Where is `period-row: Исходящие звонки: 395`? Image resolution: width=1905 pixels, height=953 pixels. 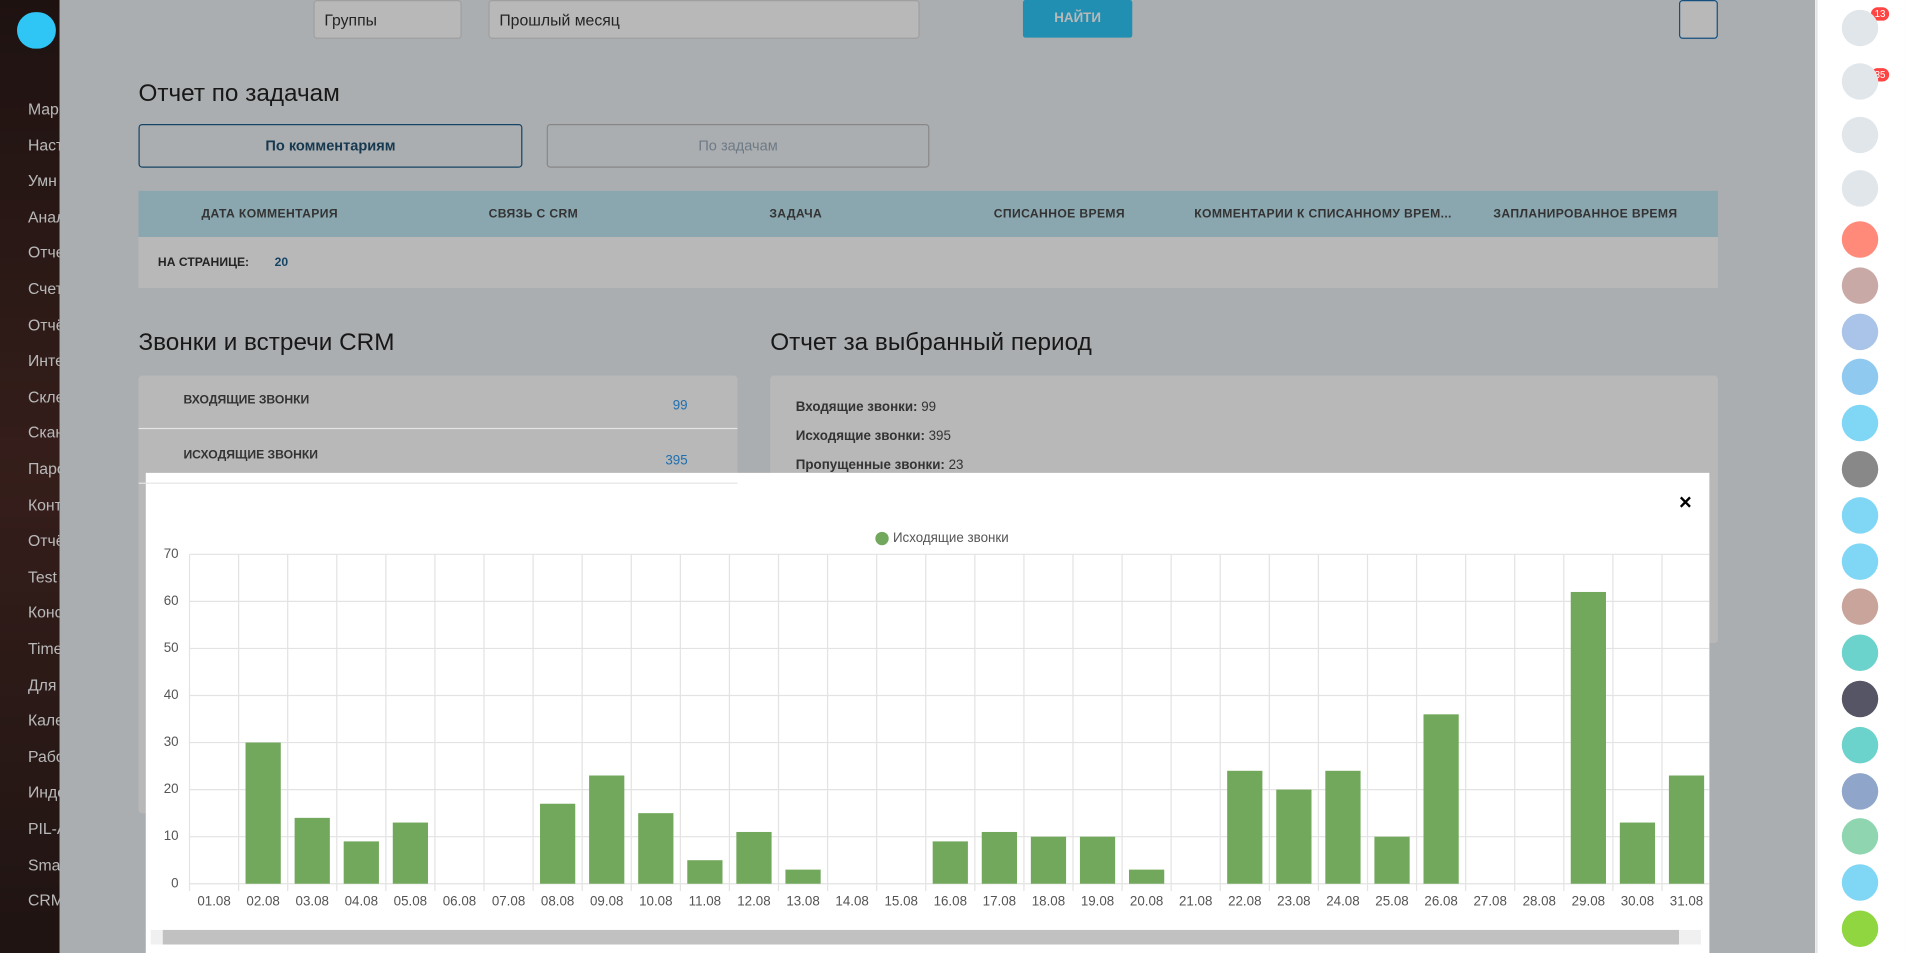
period-row: Исходящие звонки: 395 is located at coordinates (873, 436).